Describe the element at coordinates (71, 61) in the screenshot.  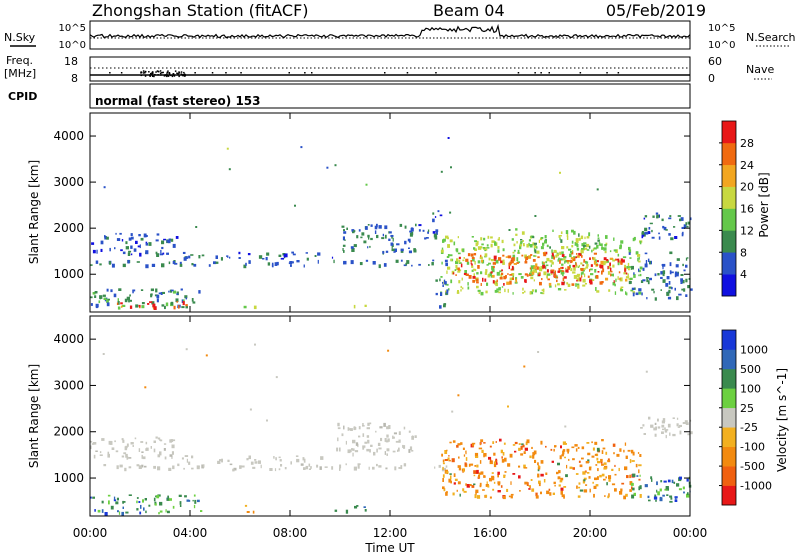
I see `freq-tick-top: 18` at that location.